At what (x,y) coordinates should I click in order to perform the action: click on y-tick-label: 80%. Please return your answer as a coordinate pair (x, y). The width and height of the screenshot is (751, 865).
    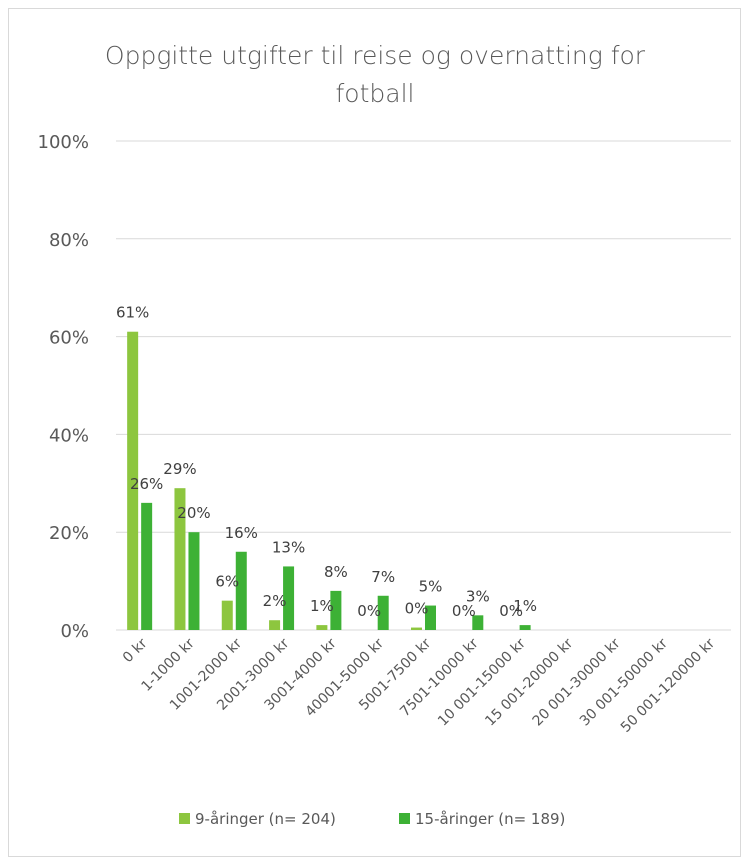
    Looking at the image, I should click on (69, 240).